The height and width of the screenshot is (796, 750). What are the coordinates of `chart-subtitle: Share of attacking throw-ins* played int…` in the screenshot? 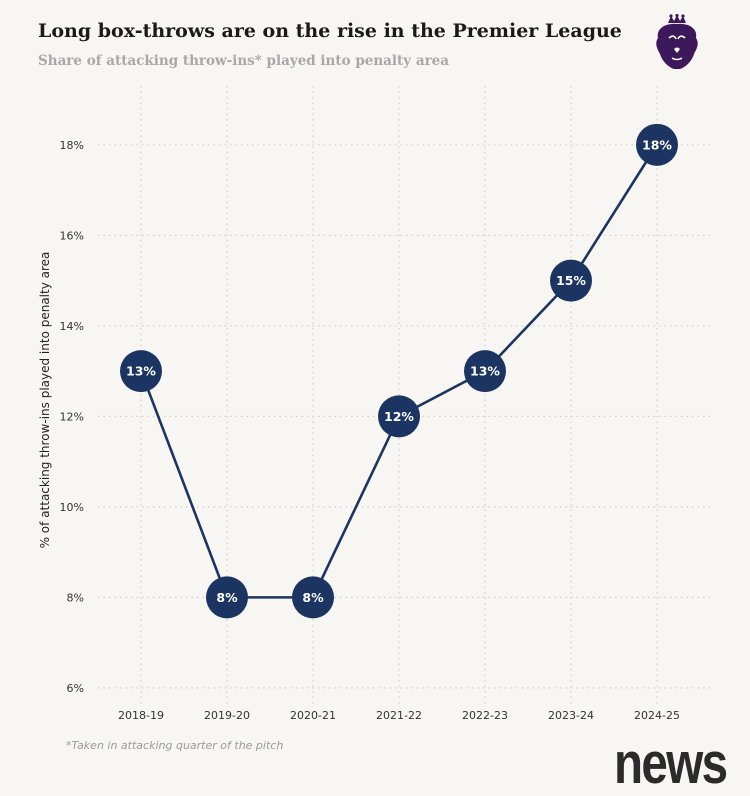 It's located at (244, 61).